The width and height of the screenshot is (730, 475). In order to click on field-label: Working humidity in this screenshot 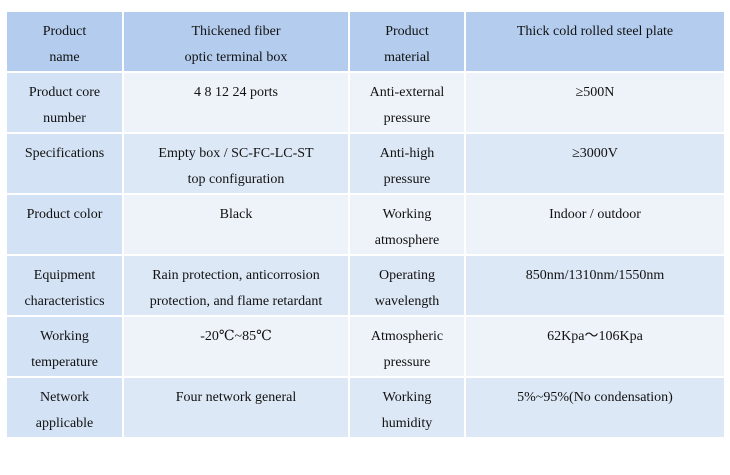, I will do `click(407, 407)`.